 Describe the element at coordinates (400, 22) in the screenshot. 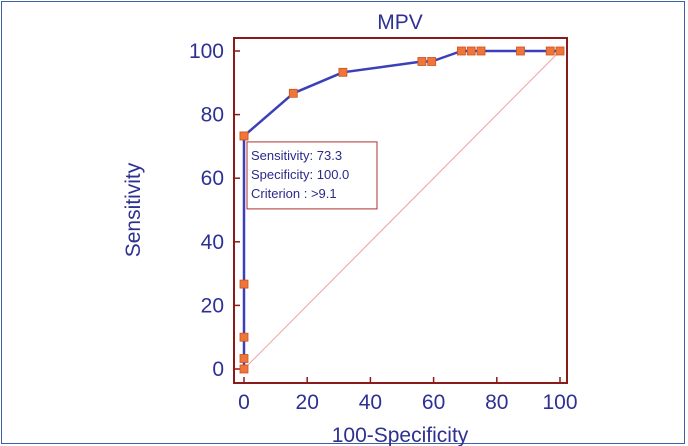

I see `chart-title: MPV` at that location.